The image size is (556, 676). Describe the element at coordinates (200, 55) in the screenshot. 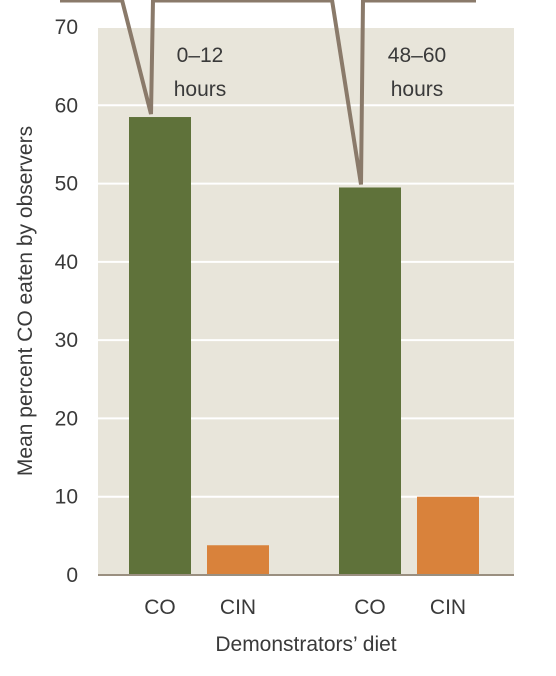

I see `group-label: 0–12` at that location.